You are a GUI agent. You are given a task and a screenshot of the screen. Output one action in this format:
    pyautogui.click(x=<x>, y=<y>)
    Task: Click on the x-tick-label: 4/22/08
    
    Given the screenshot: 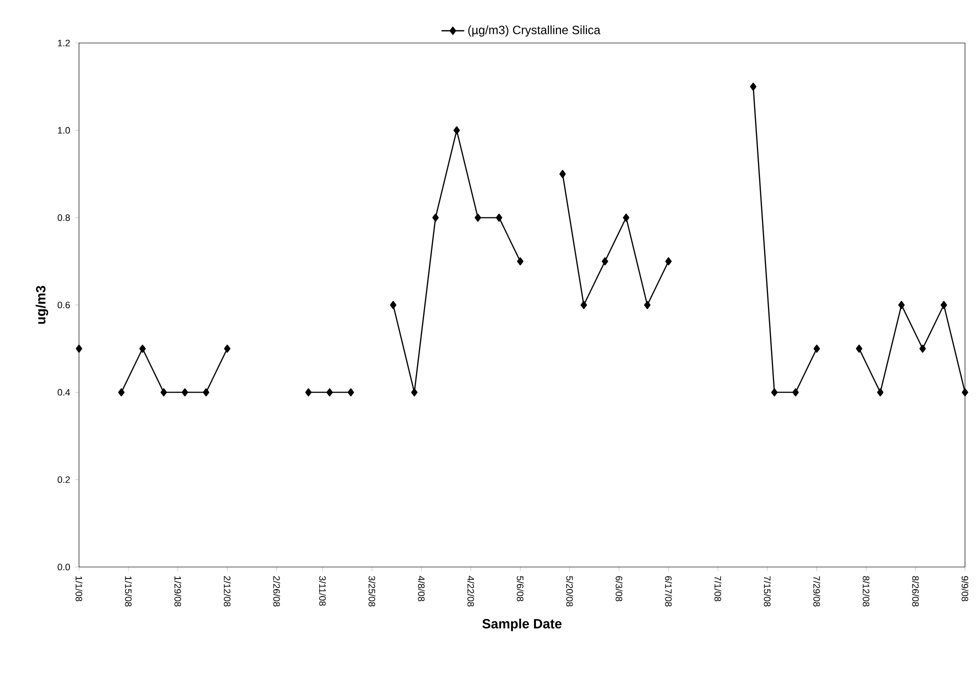 What is the action you would take?
    pyautogui.click(x=470, y=591)
    